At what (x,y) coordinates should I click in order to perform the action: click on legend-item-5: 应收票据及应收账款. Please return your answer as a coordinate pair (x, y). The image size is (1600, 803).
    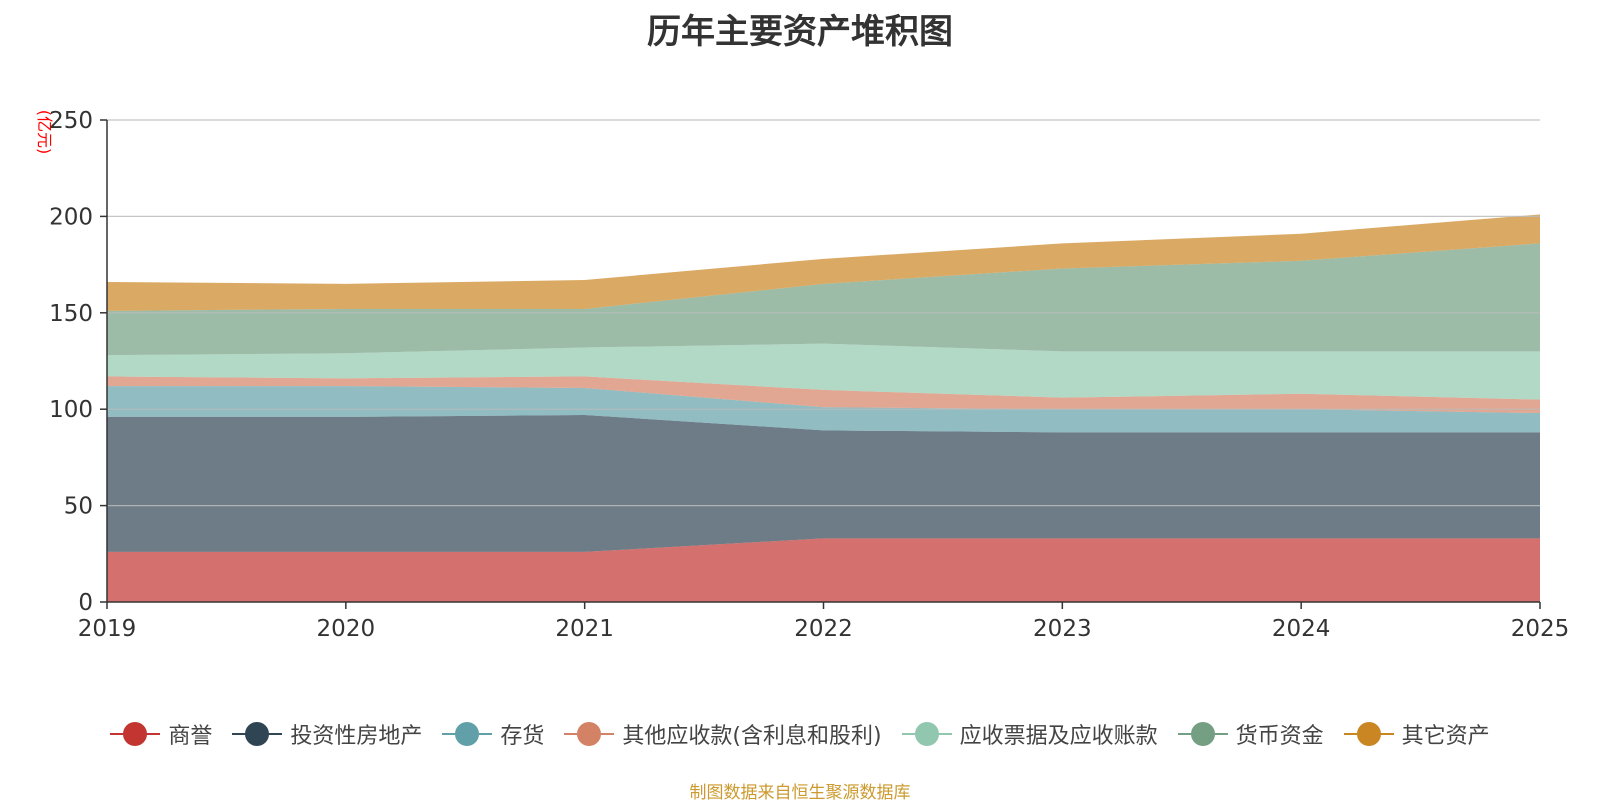
    Looking at the image, I should click on (1029, 734).